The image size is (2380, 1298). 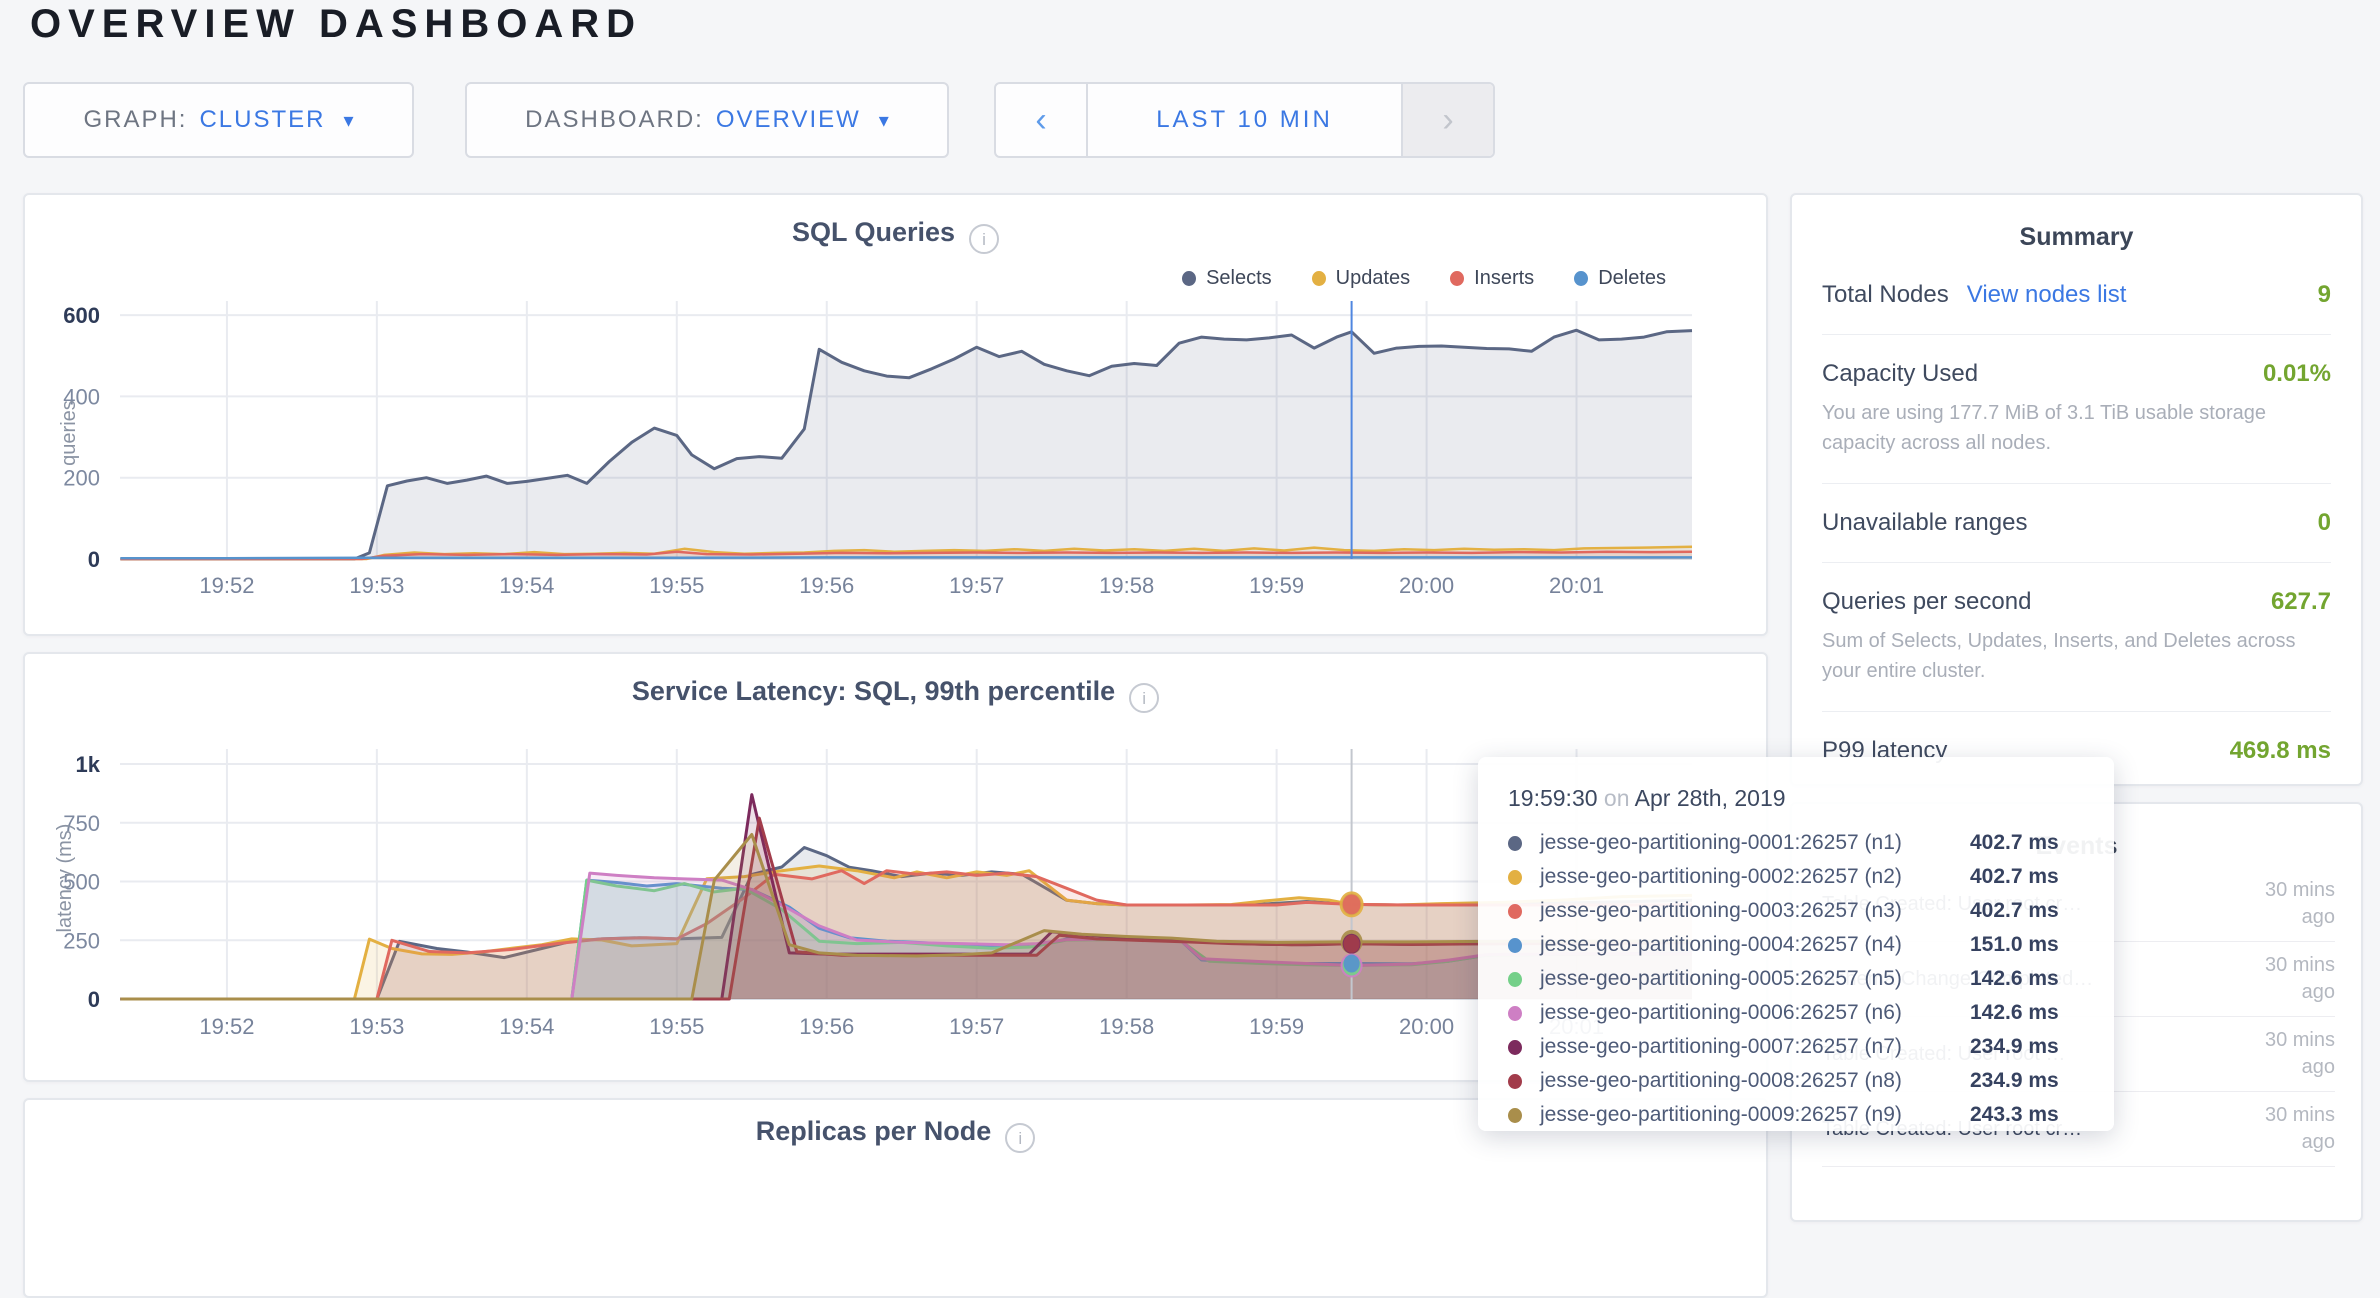 What do you see at coordinates (1721, 944) in the screenshot?
I see `tooltip-node-name: jesse-geo-partitioning-0004:26257 (n4)` at bounding box center [1721, 944].